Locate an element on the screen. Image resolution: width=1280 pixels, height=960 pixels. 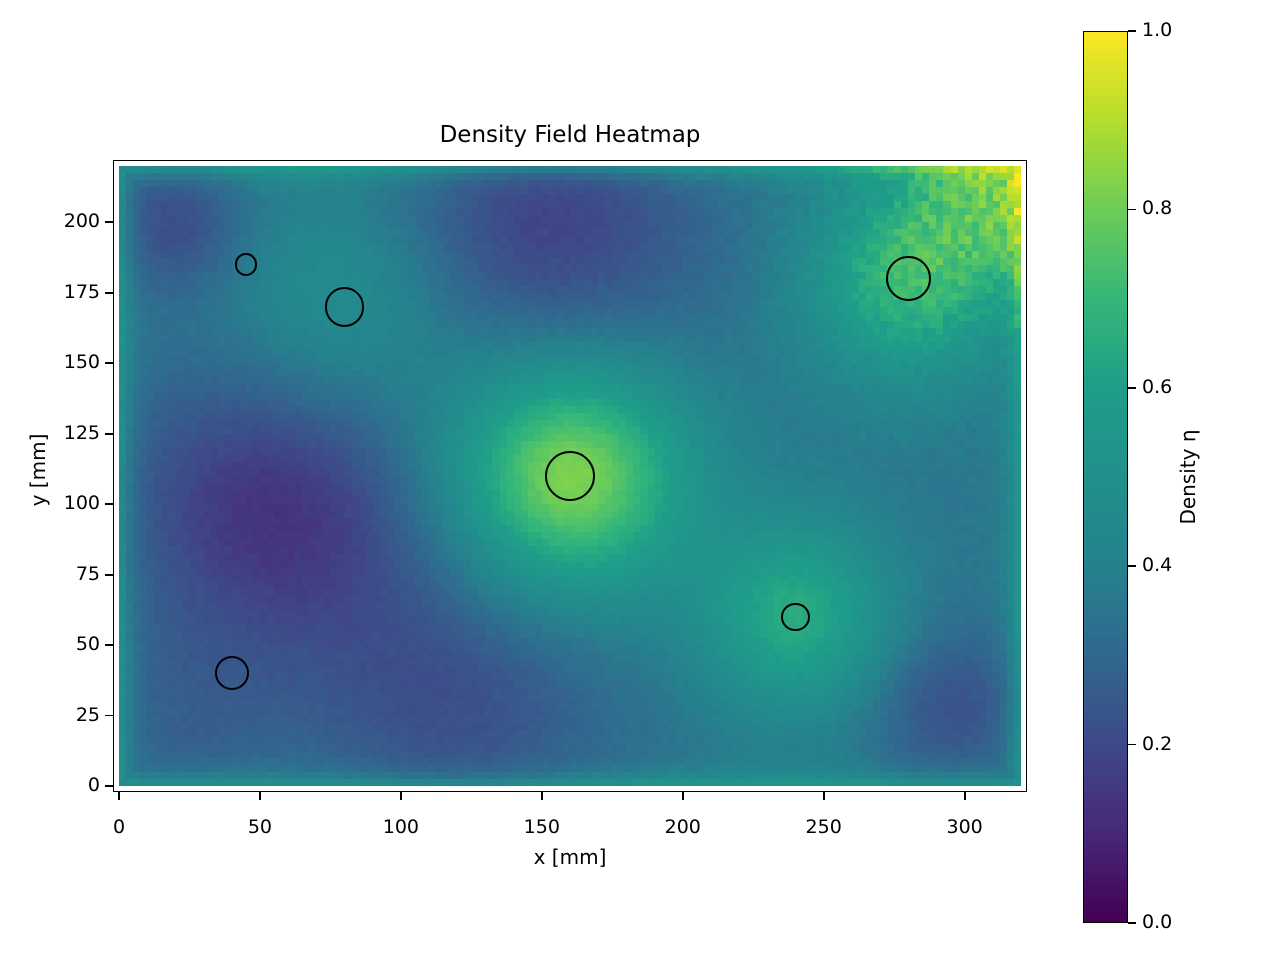
y-tick-label: 75 is located at coordinates (87, 573).